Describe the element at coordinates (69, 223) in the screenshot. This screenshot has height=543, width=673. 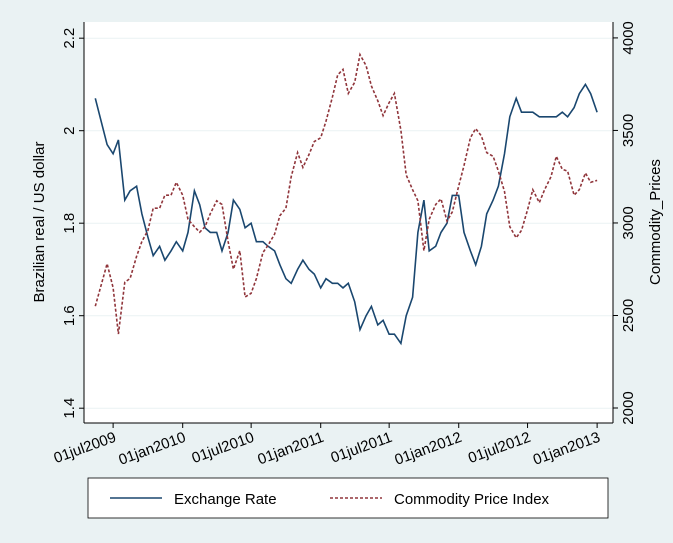
I see `y-tick-label: 1.8` at that location.